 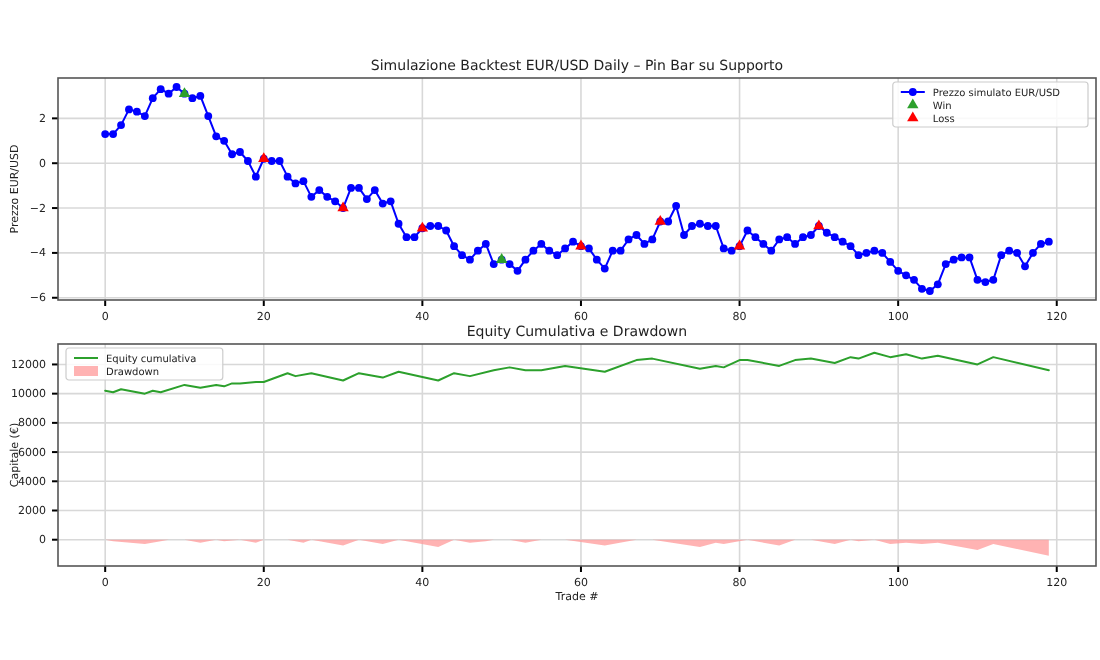 What do you see at coordinates (577, 373) in the screenshot?
I see `line-series` at bounding box center [577, 373].